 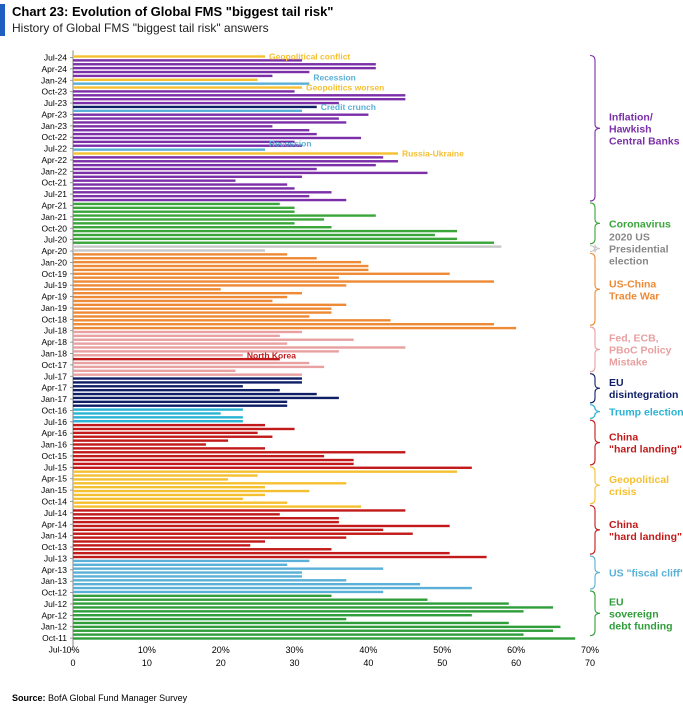 I want to click on group-label-line: Fed, ECB,, so click(x=634, y=338).